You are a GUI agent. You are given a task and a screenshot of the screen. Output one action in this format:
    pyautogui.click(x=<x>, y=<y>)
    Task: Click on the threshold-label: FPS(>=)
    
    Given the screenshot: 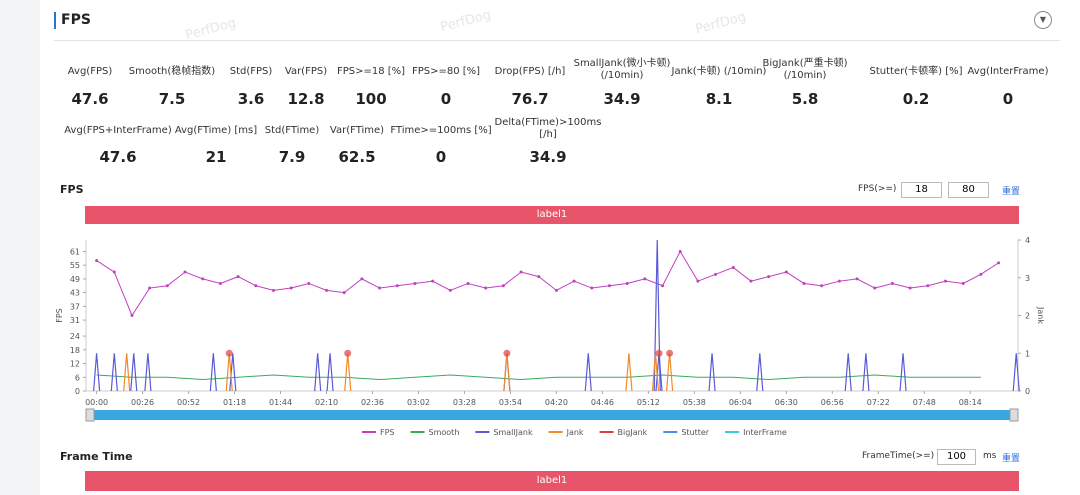 What is the action you would take?
    pyautogui.click(x=877, y=189)
    